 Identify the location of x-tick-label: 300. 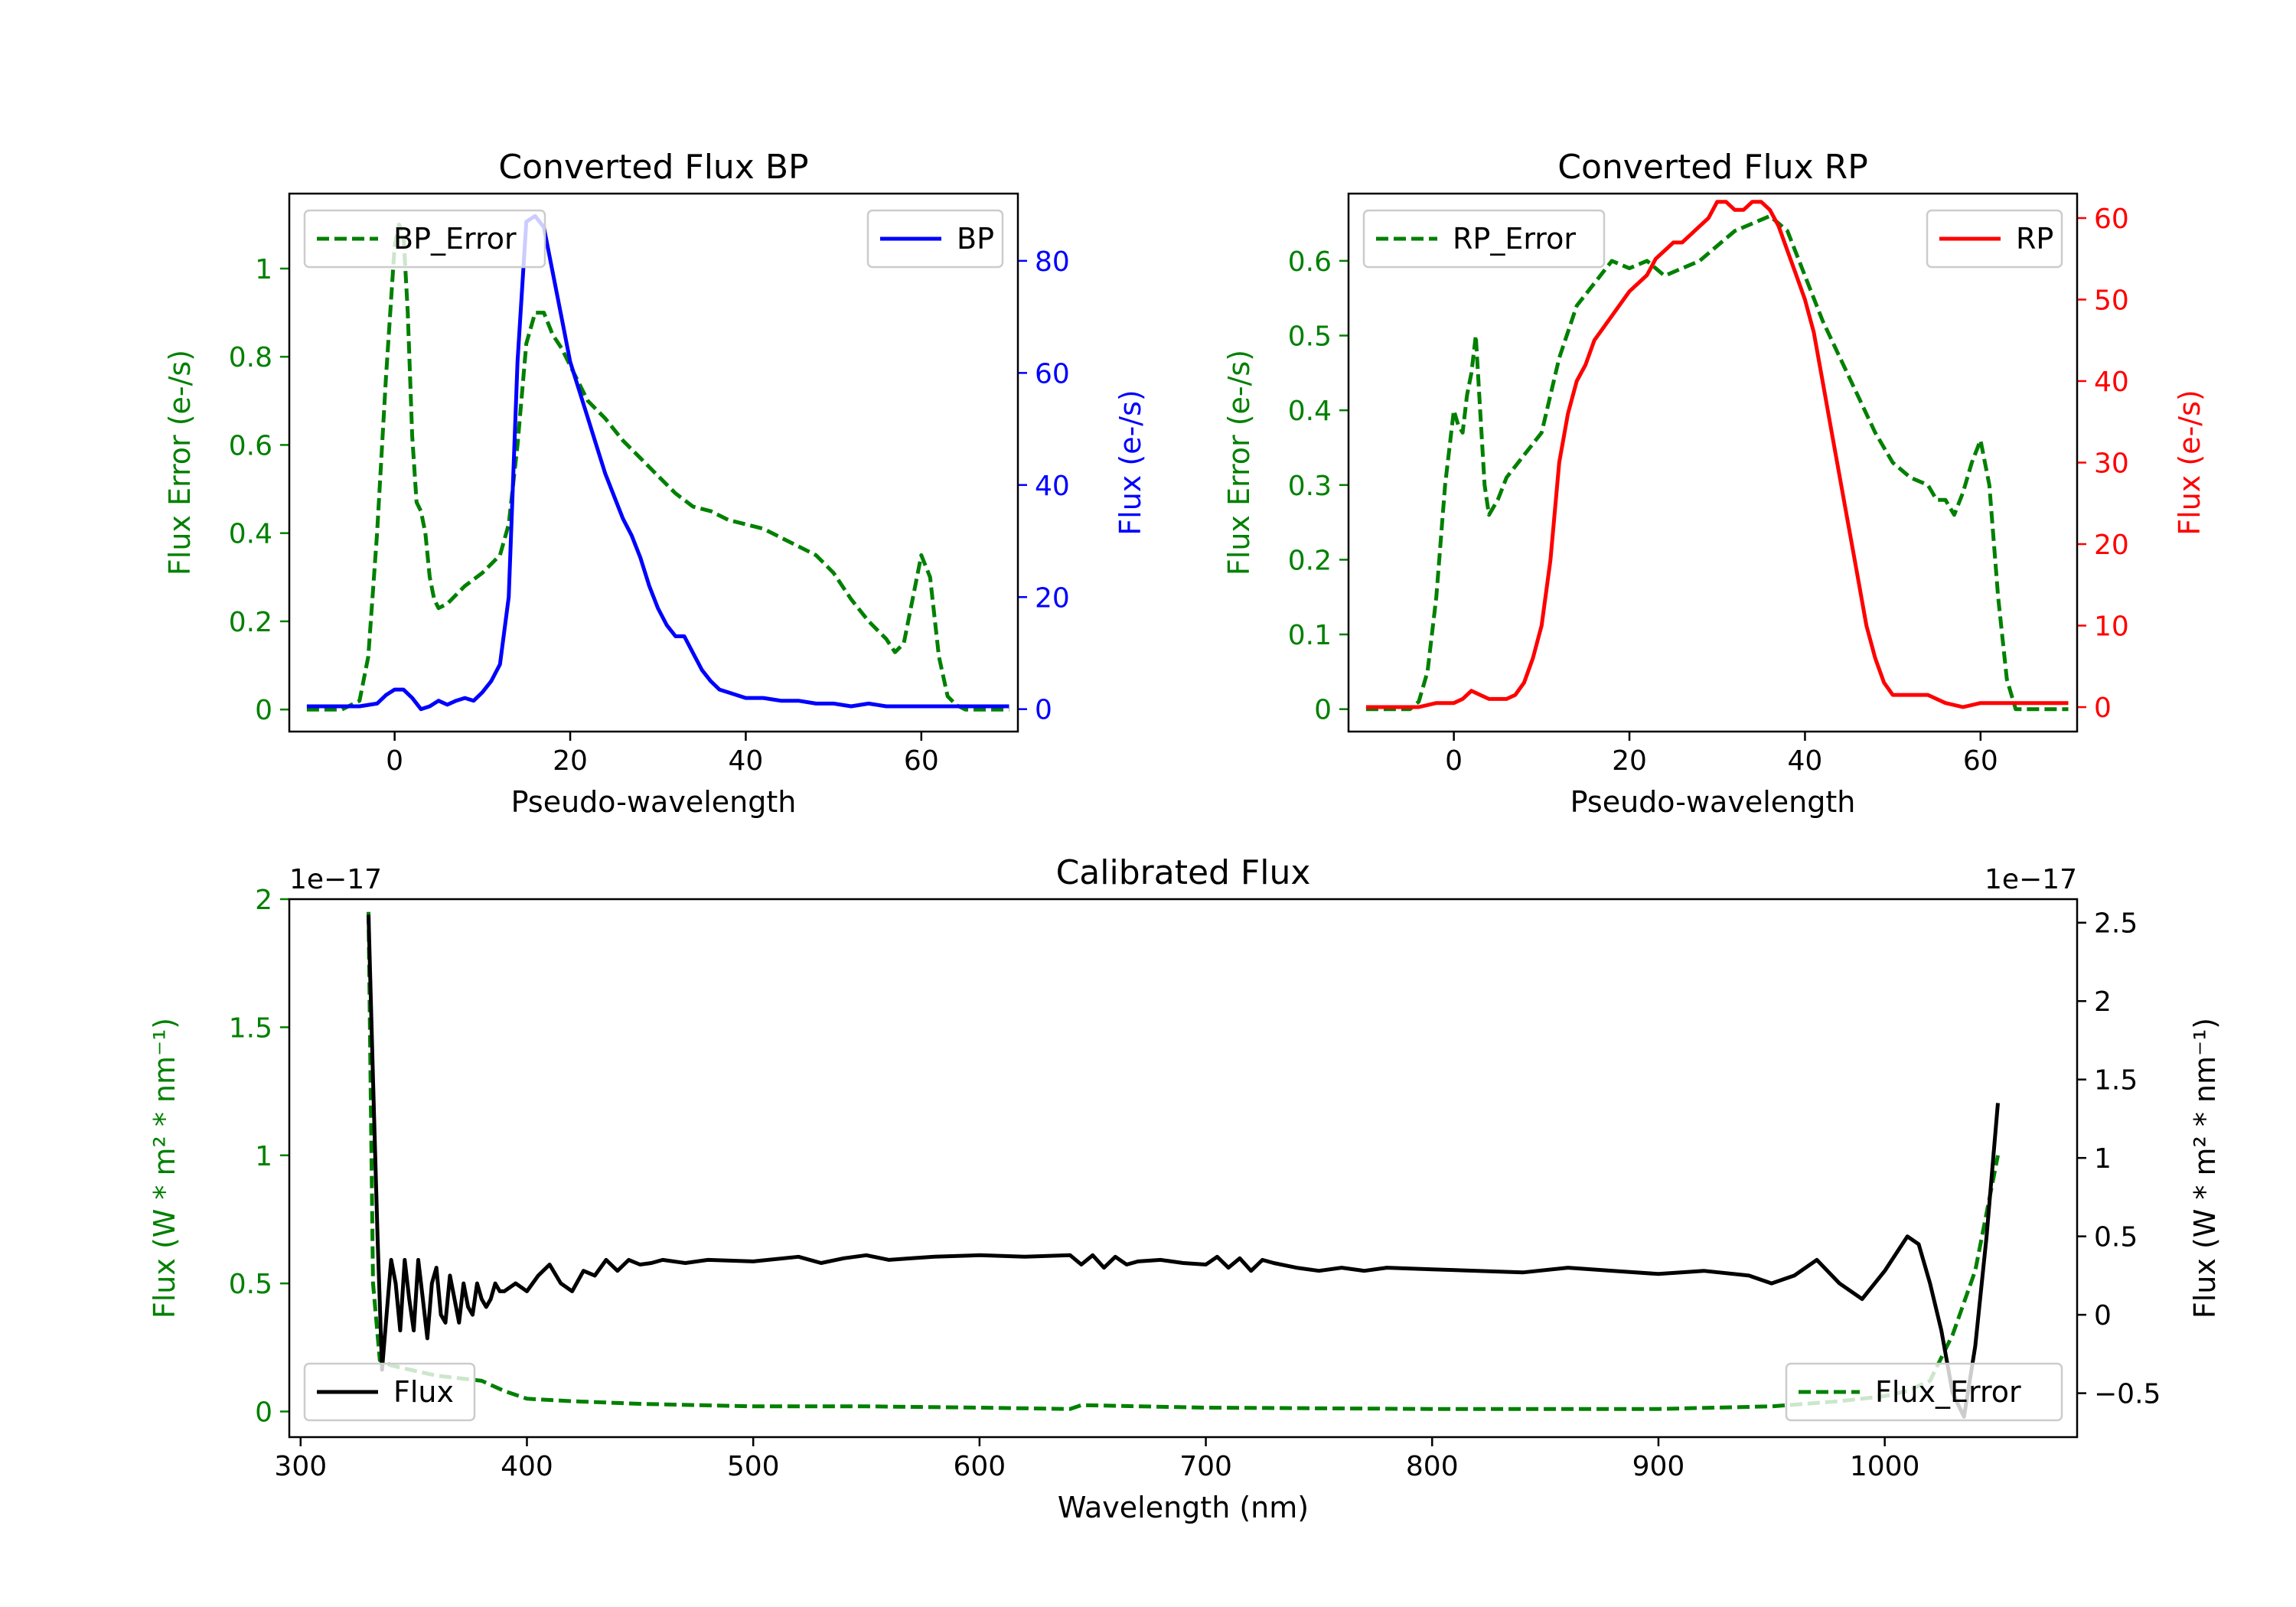
(300, 1466).